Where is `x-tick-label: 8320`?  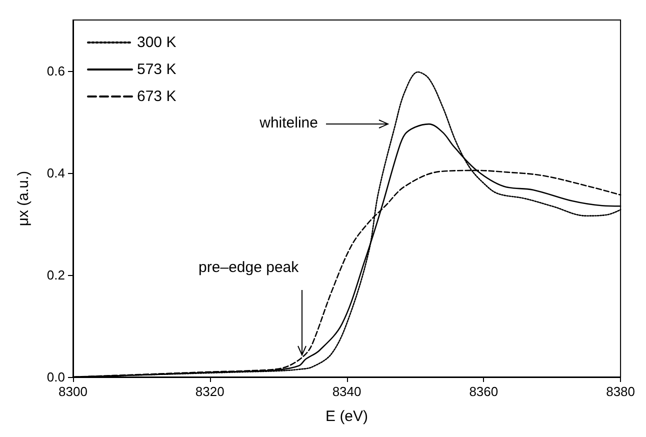
x-tick-label: 8320 is located at coordinates (209, 391).